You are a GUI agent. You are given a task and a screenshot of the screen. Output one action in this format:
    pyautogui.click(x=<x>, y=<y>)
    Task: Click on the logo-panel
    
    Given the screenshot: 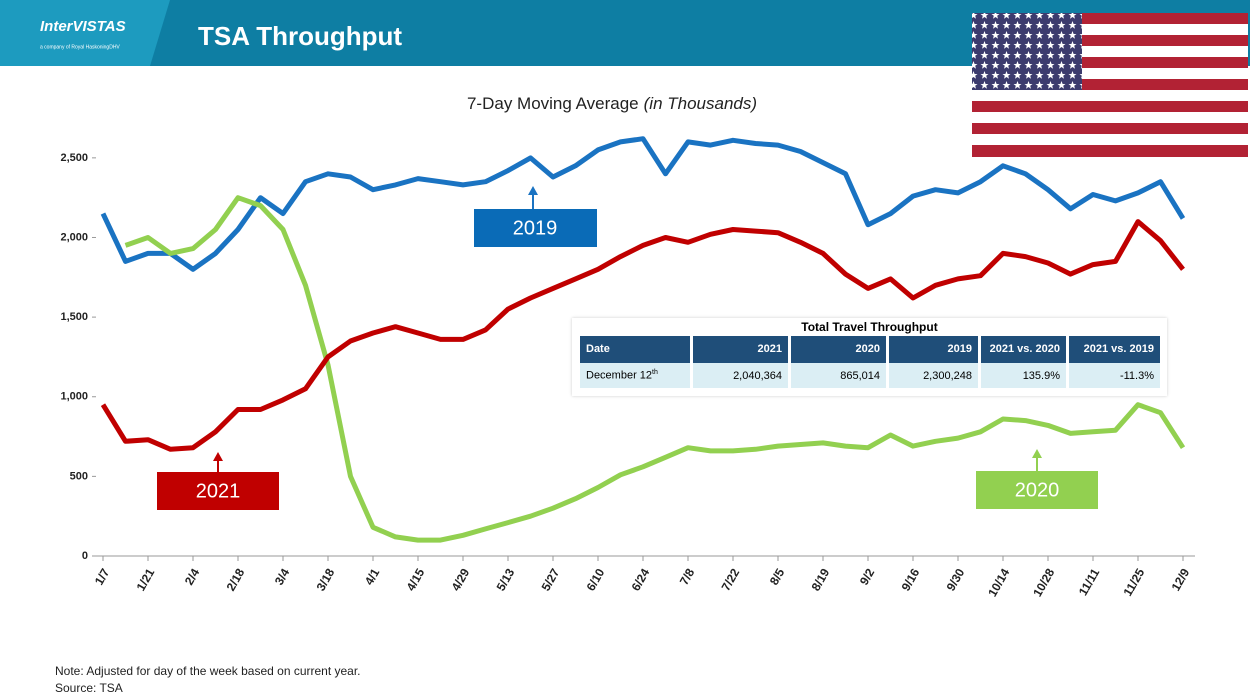 What is the action you would take?
    pyautogui.click(x=85, y=33)
    